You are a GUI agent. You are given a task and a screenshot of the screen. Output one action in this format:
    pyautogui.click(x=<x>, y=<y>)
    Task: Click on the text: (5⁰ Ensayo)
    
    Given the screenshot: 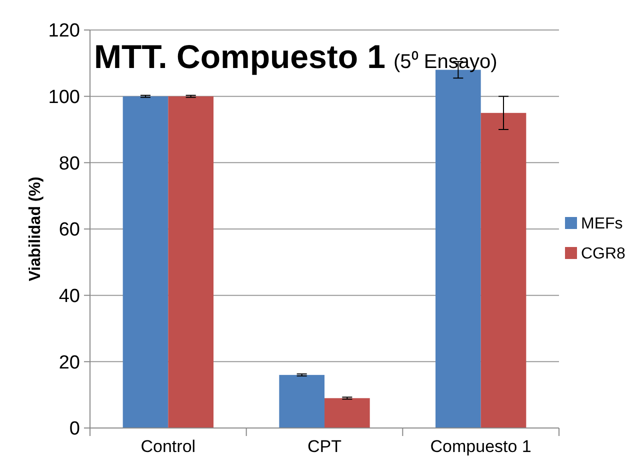 What is the action you would take?
    pyautogui.click(x=446, y=61)
    